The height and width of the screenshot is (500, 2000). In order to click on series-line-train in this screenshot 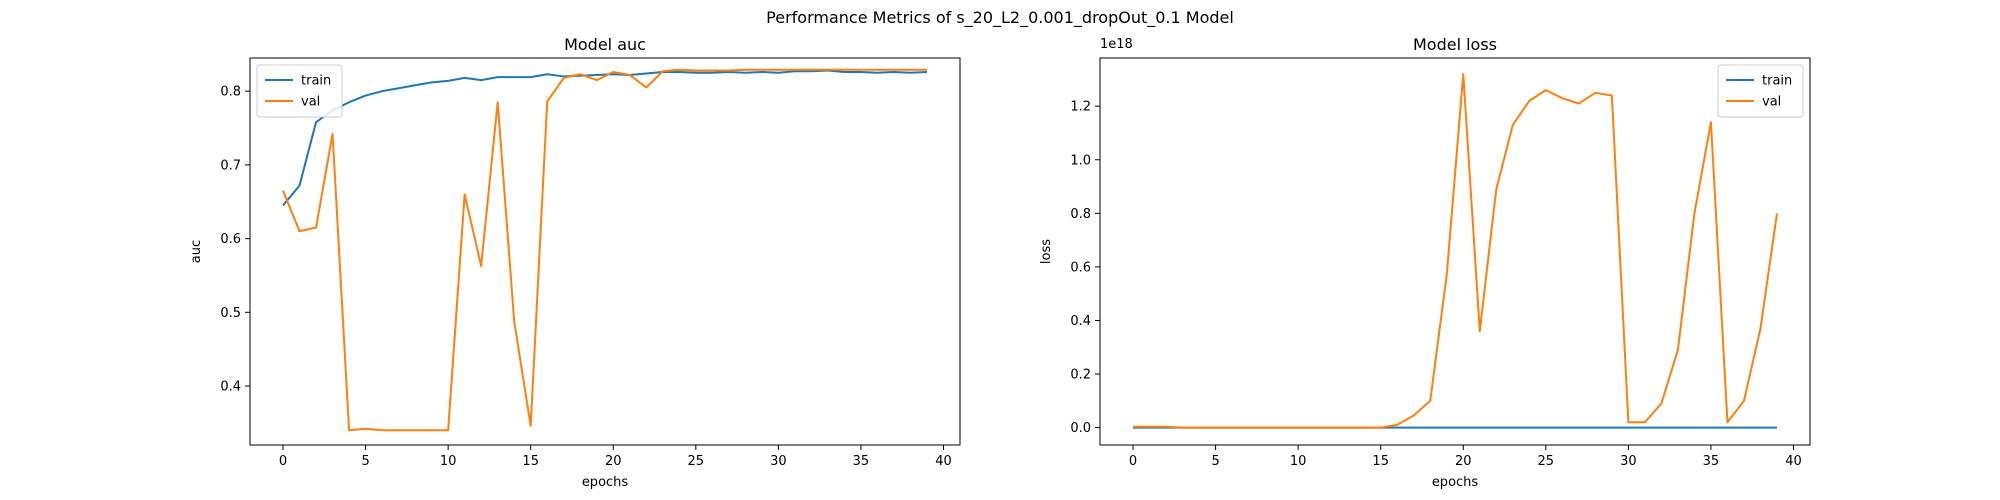, I will do `click(605, 138)`.